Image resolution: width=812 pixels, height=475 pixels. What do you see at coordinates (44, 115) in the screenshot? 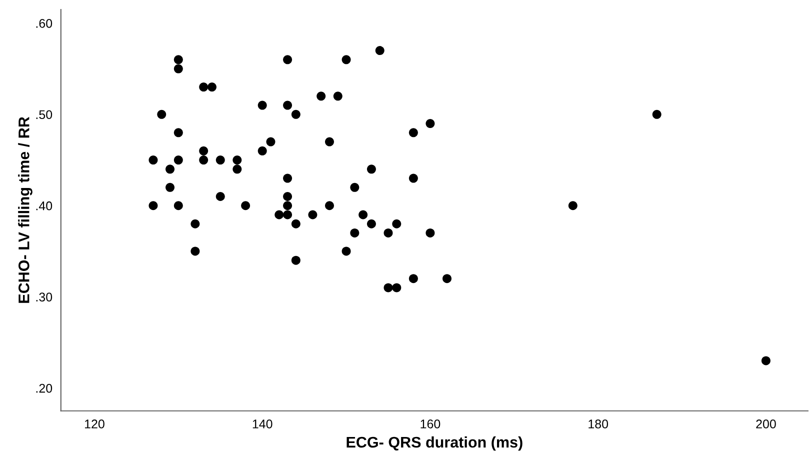
I see `y-tick-label: .50` at bounding box center [44, 115].